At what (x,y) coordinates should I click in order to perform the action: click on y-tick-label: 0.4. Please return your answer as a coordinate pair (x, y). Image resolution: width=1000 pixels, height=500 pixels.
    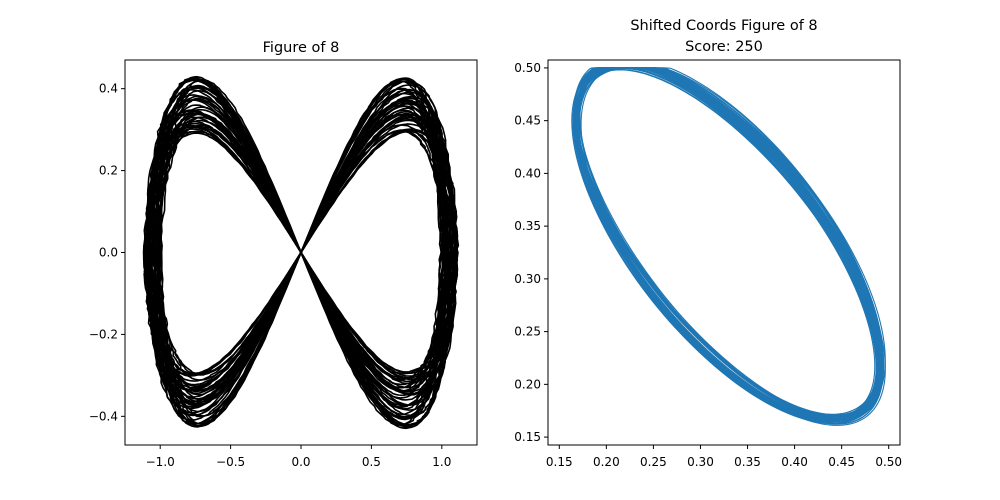
    Looking at the image, I should click on (108, 89).